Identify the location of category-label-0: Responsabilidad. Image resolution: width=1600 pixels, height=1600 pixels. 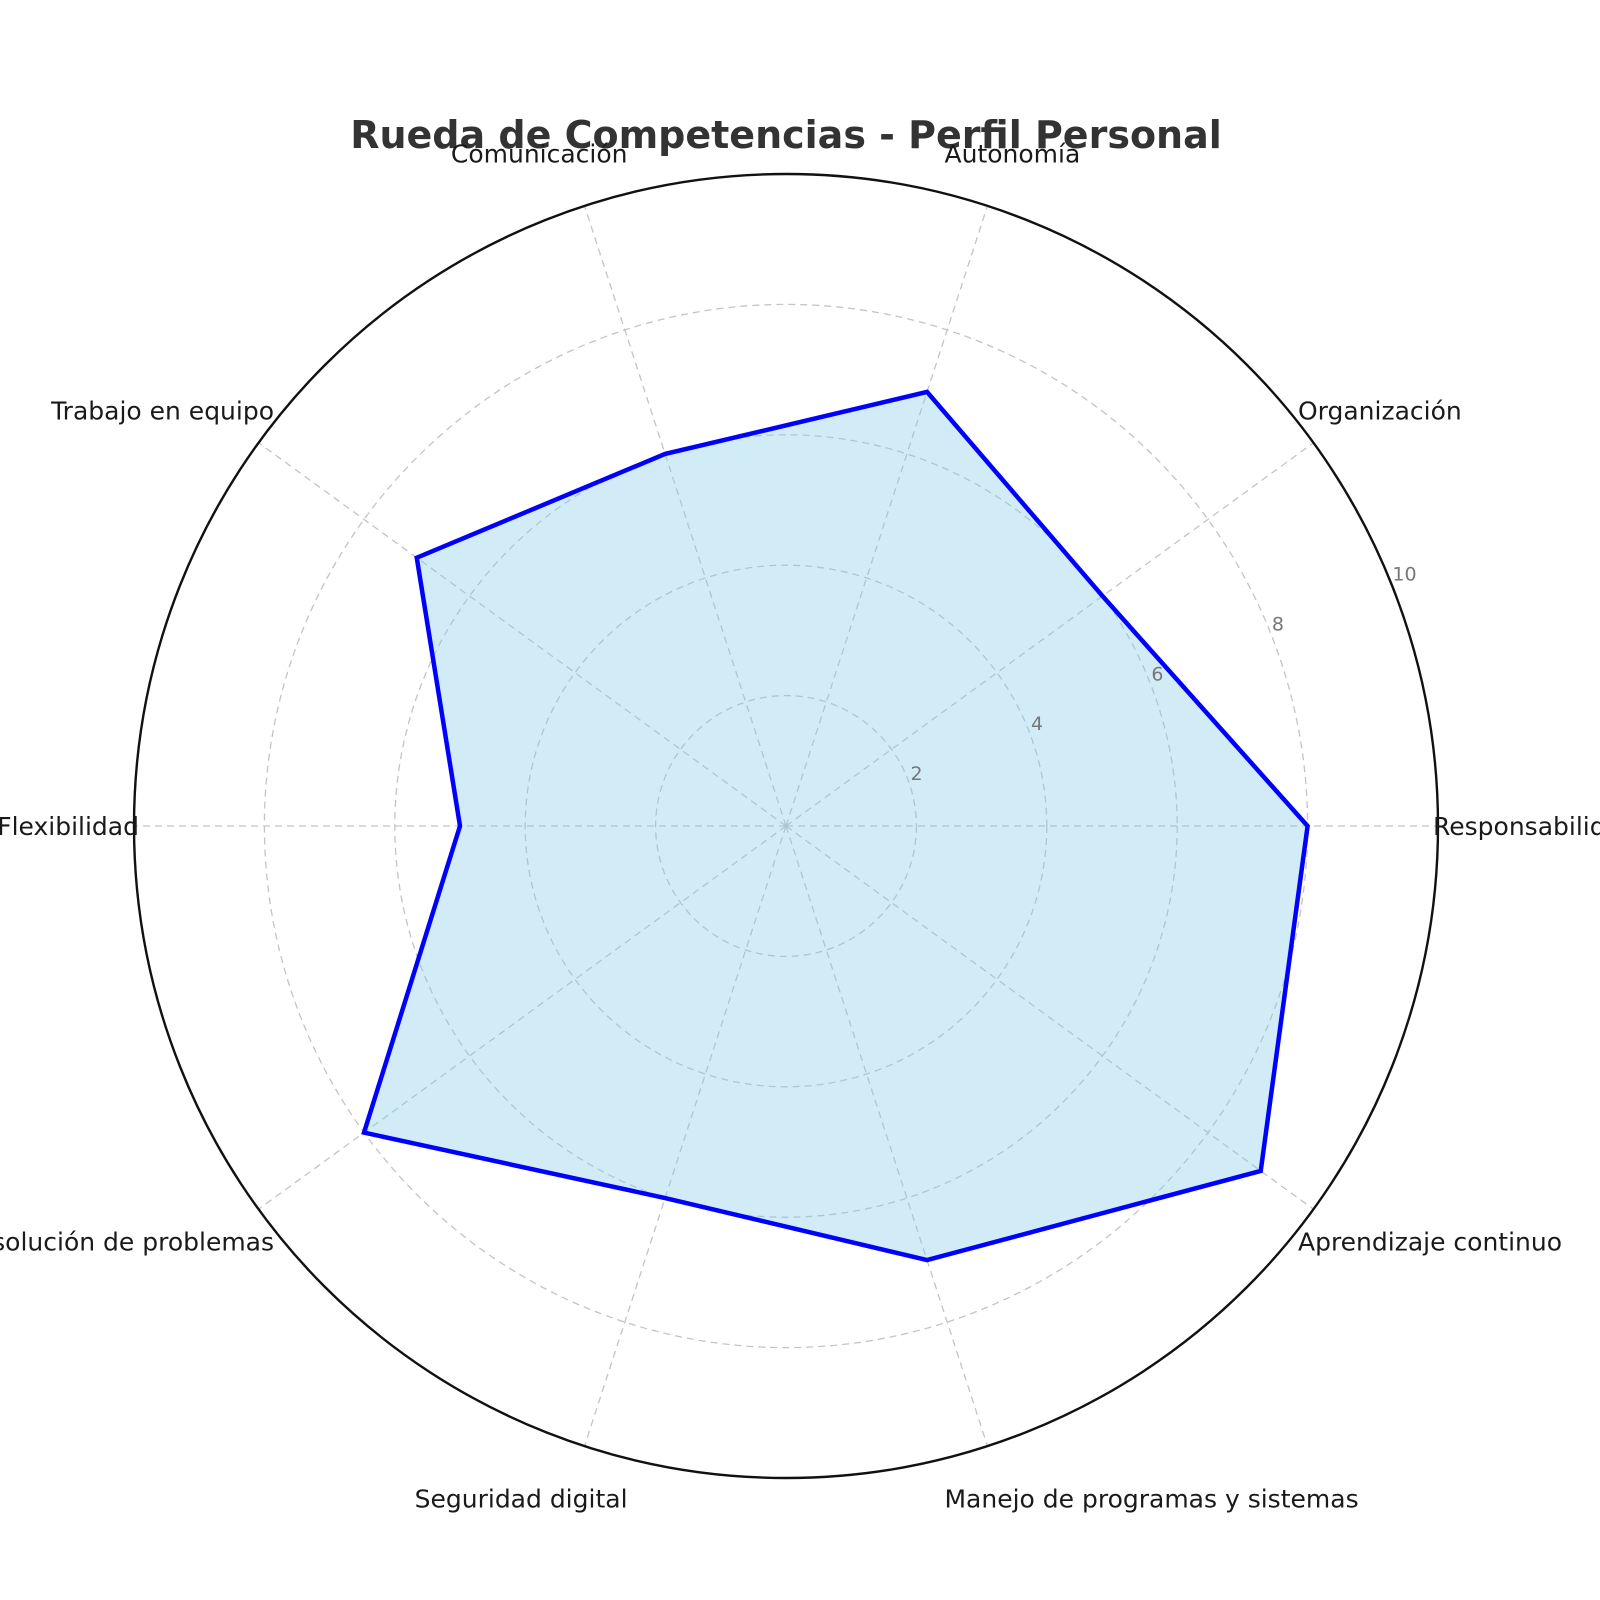
(1516, 826).